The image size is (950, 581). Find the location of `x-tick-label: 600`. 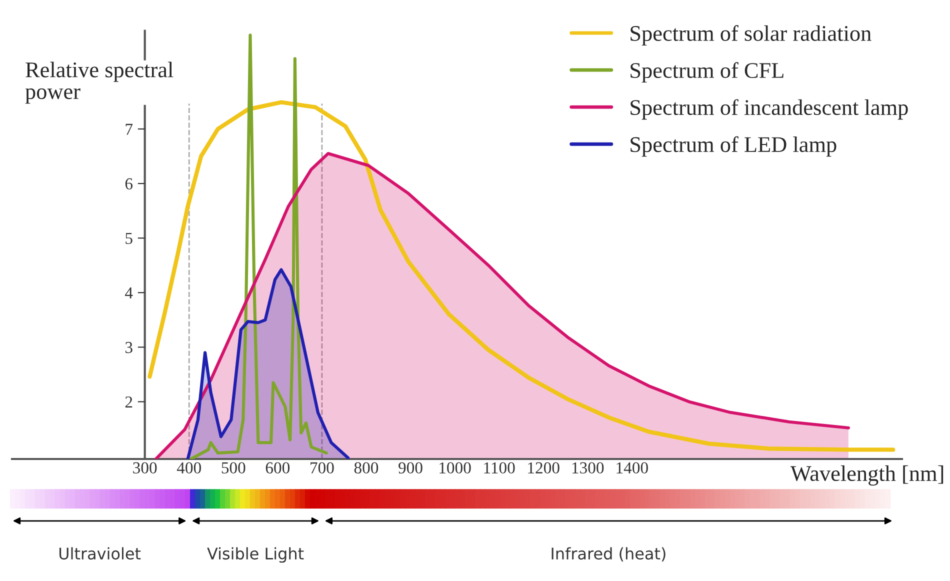

x-tick-label: 600 is located at coordinates (278, 468).